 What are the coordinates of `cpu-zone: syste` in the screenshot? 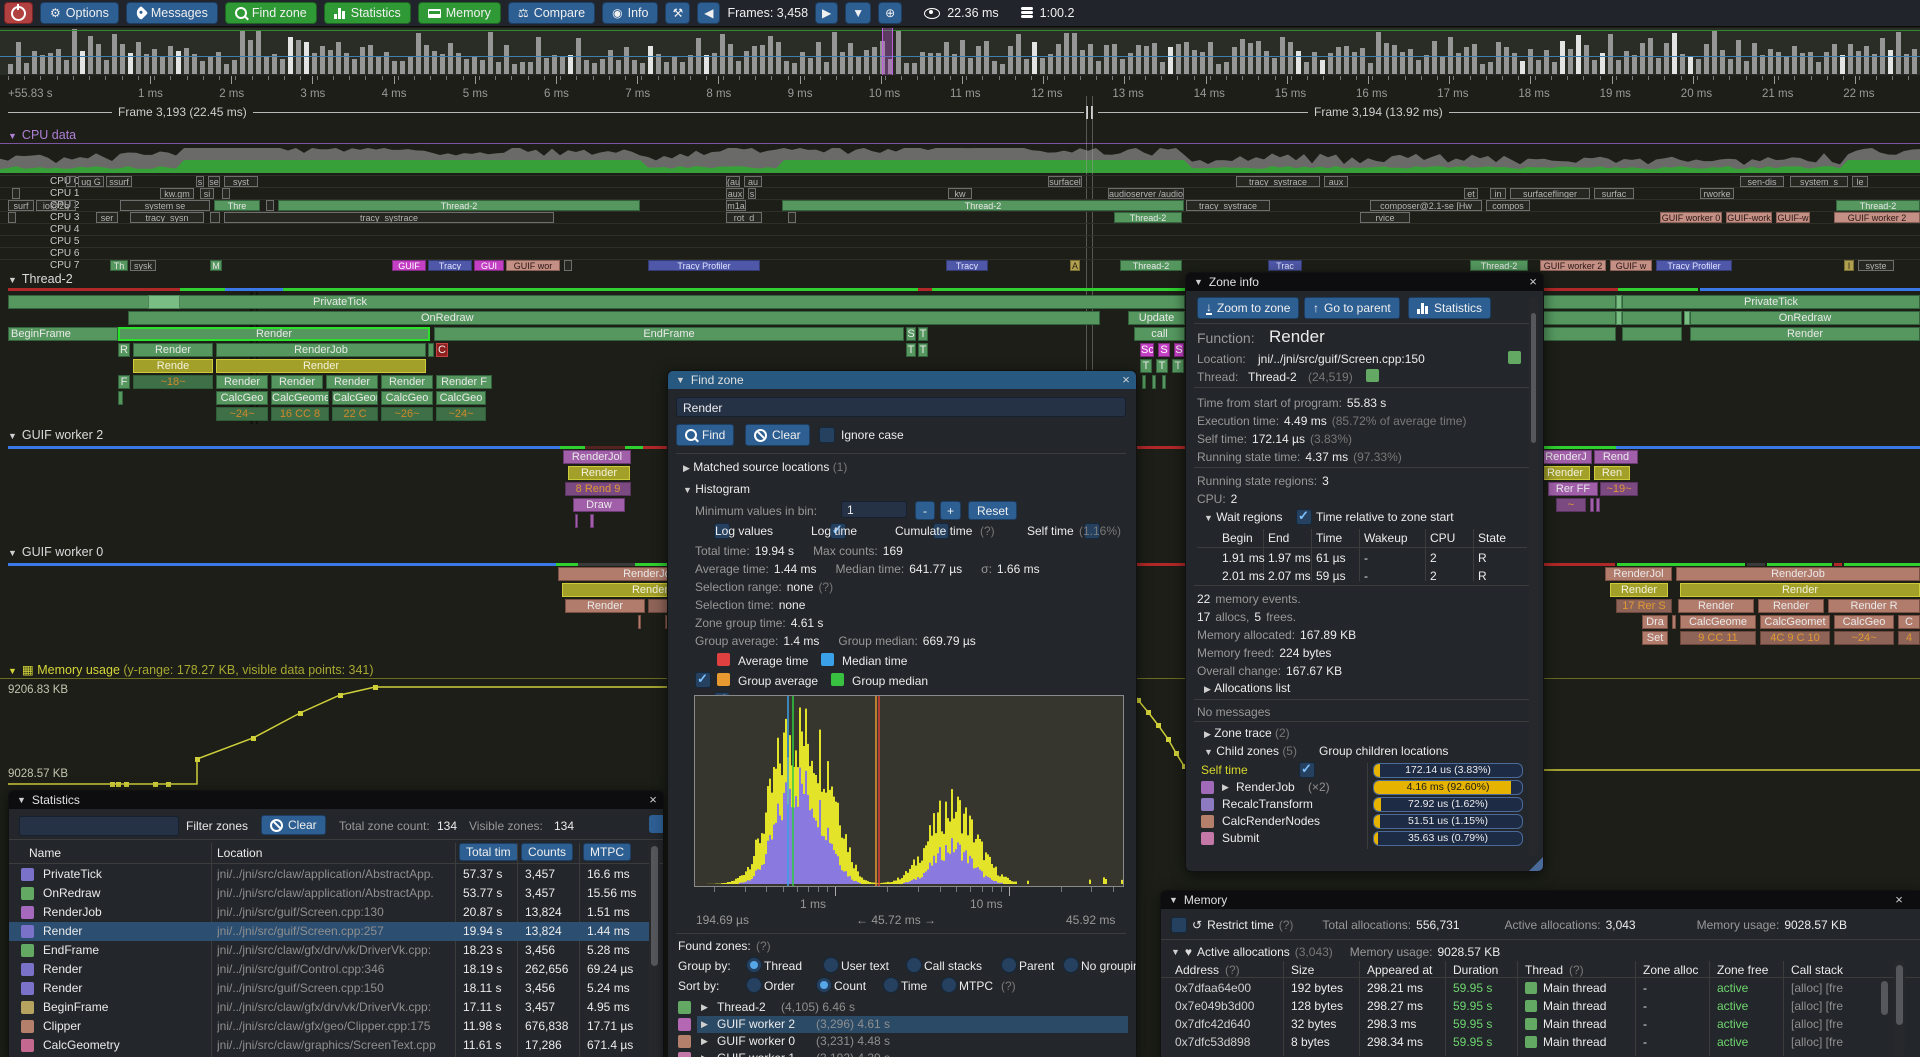 It's located at (1876, 265).